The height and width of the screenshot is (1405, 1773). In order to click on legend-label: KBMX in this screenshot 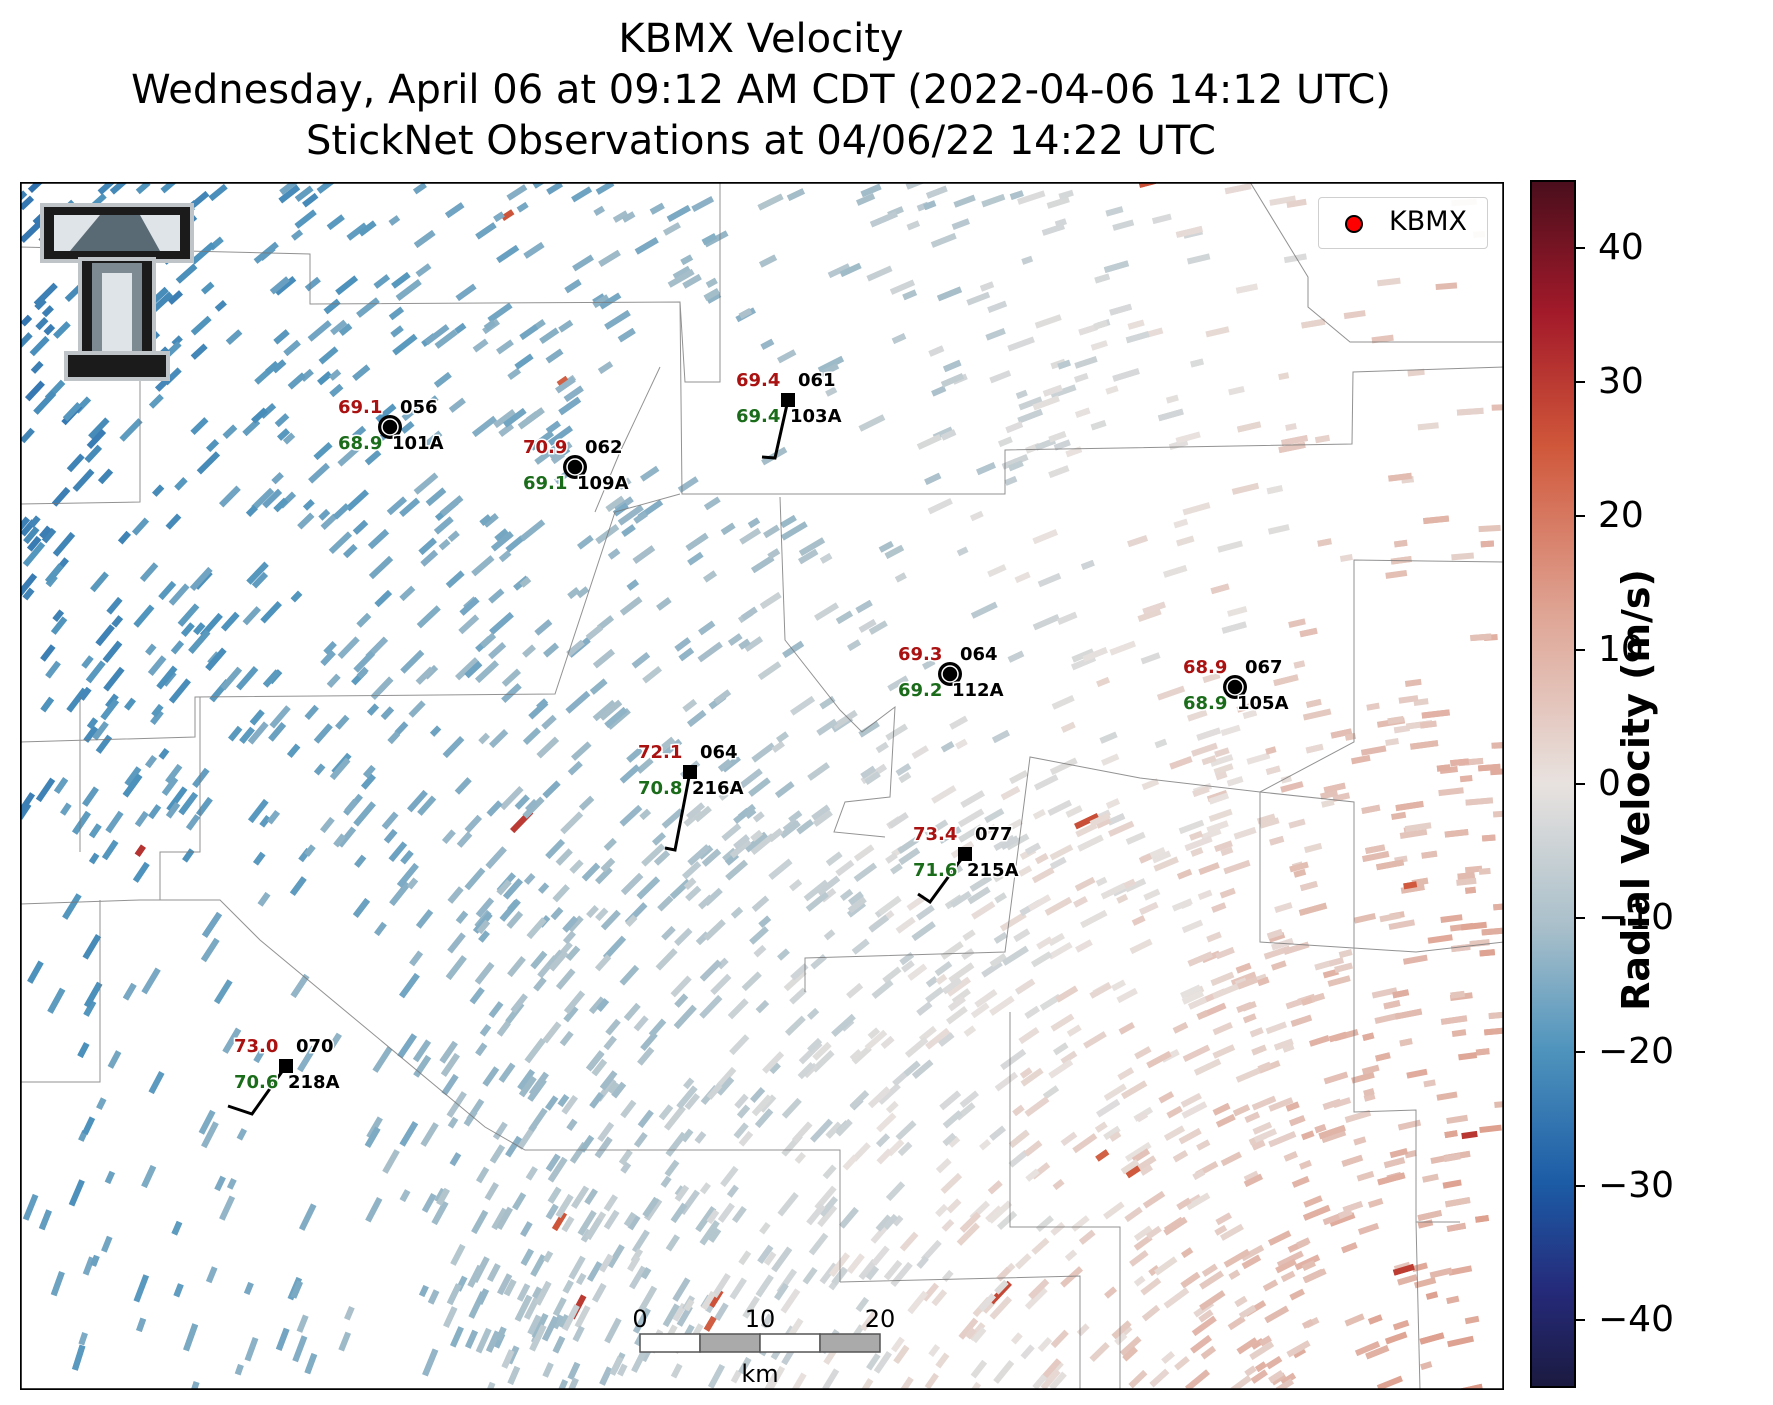, I will do `click(1428, 221)`.